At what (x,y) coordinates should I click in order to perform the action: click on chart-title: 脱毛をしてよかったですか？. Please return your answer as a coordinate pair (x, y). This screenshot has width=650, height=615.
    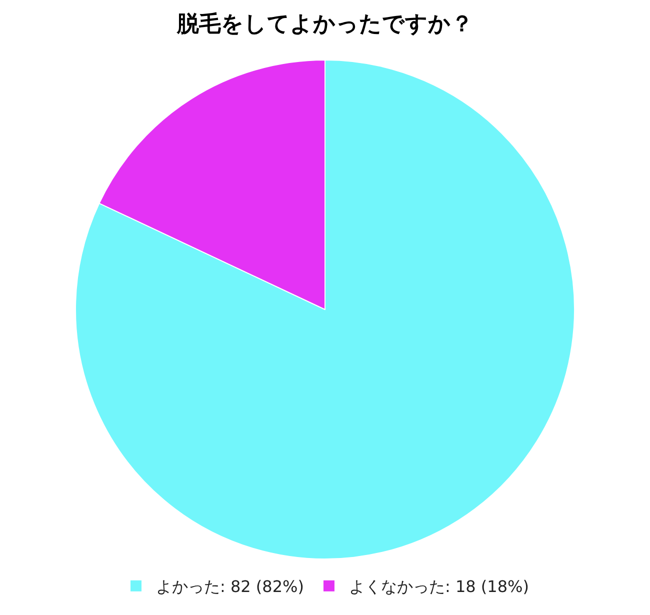
    Looking at the image, I should click on (324, 24).